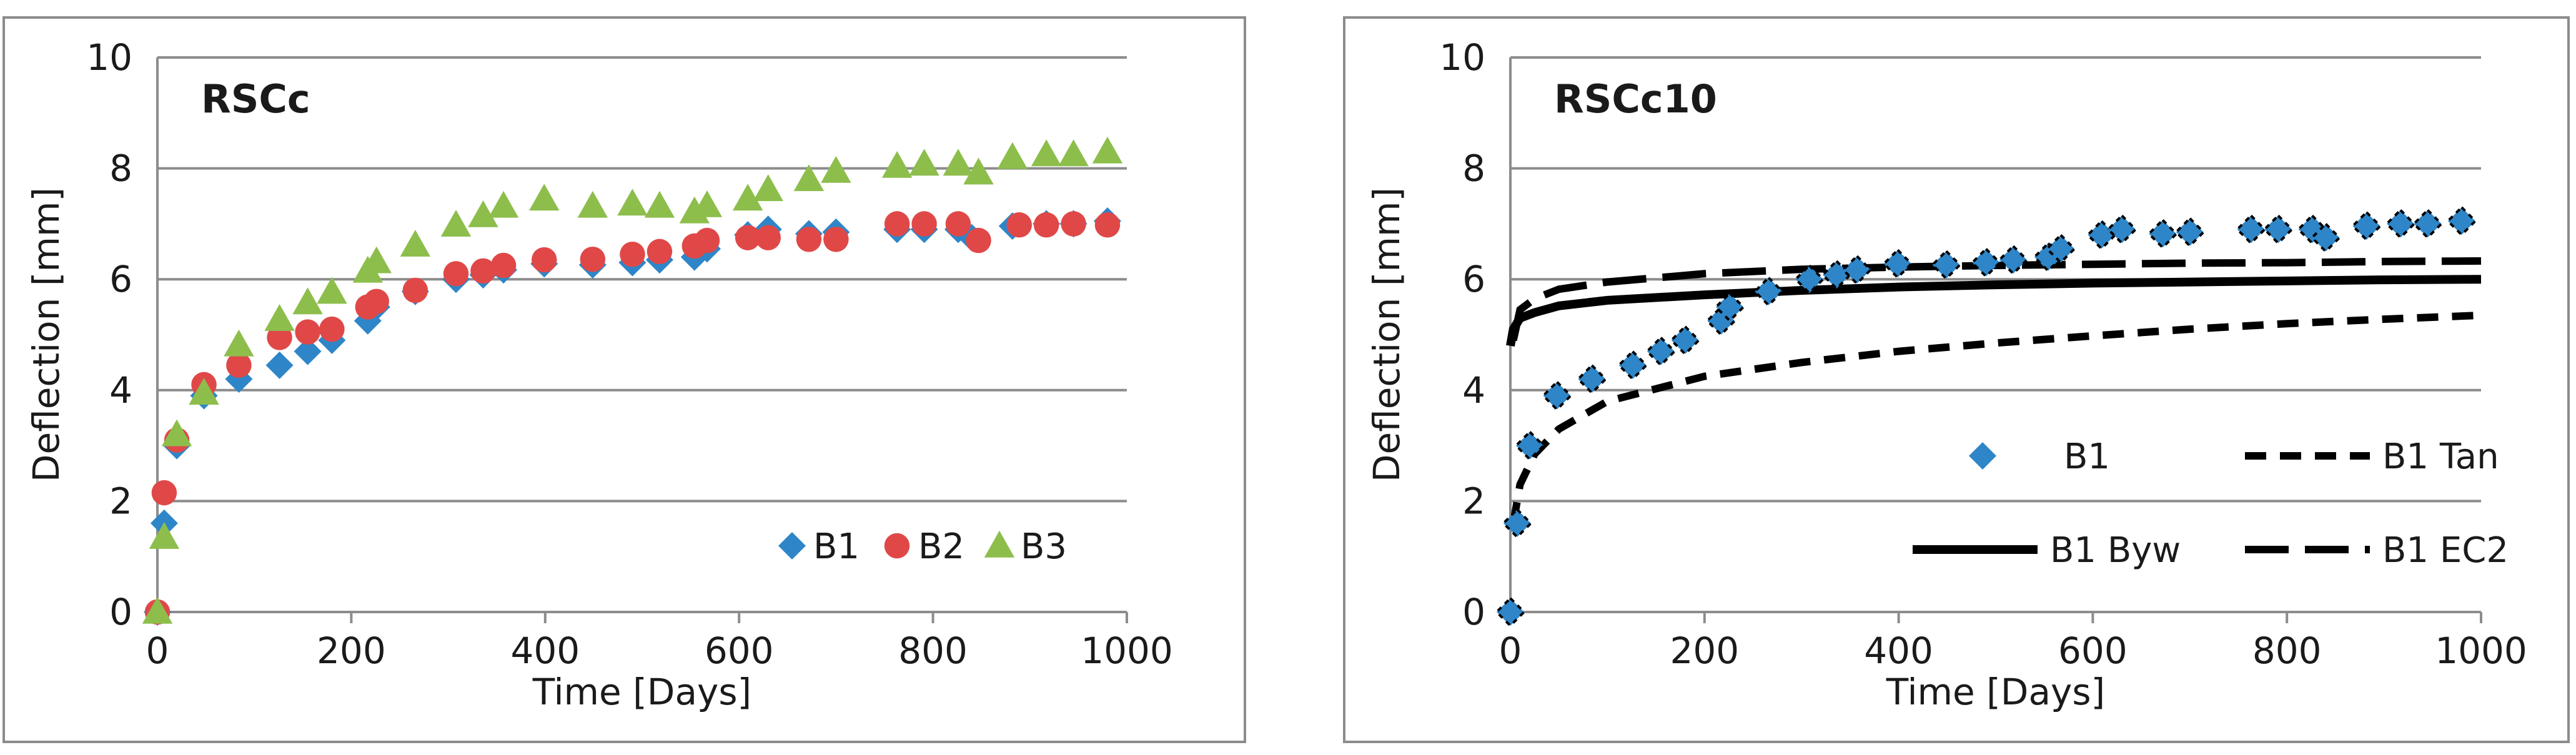 The image size is (2576, 755). I want to click on legend-label: B3, so click(1044, 546).